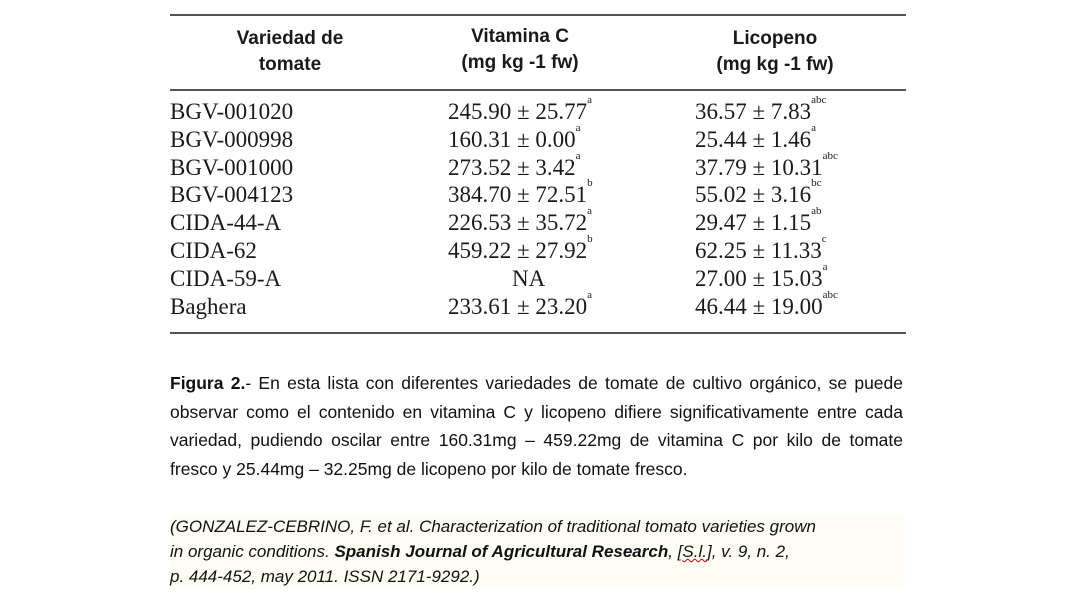  I want to click on table-row: Baghera 233.61 ± 23.20a 46.44 ± 19.00abc, so click(538, 305).